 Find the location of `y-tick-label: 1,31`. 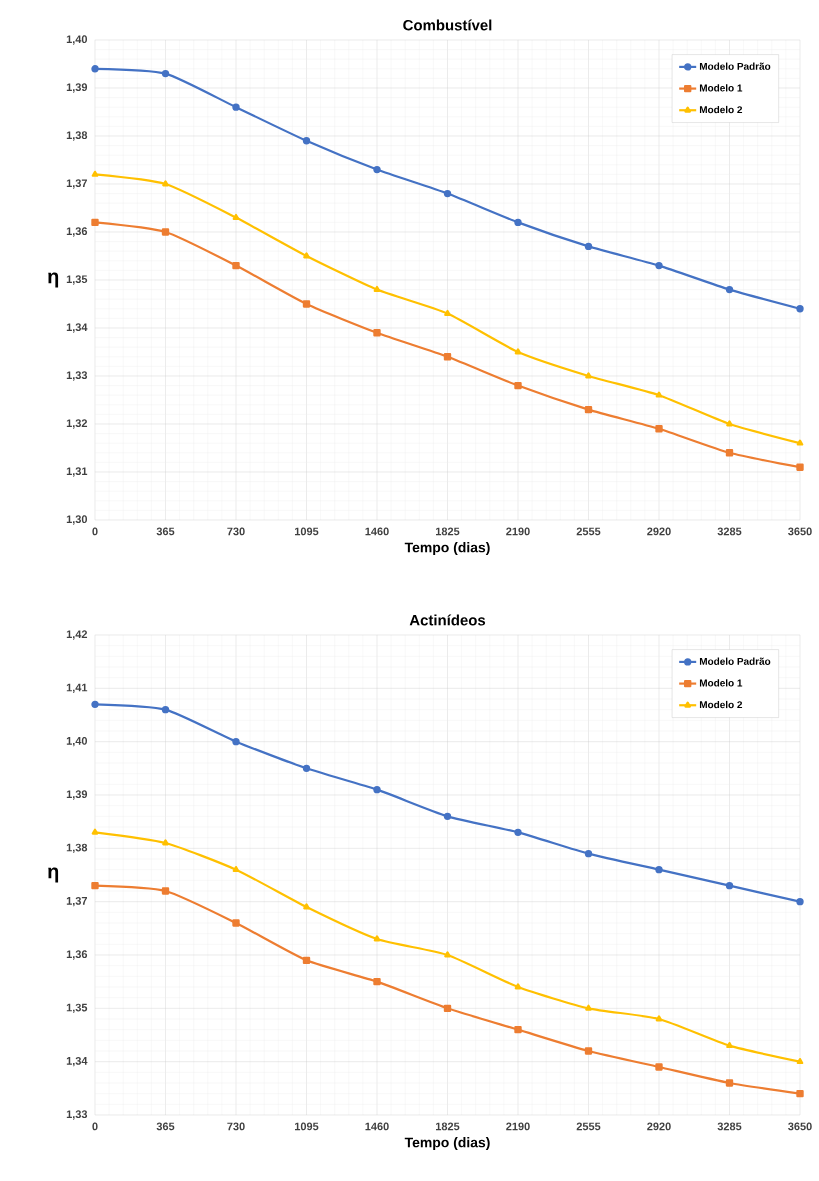

y-tick-label: 1,31 is located at coordinates (77, 472).